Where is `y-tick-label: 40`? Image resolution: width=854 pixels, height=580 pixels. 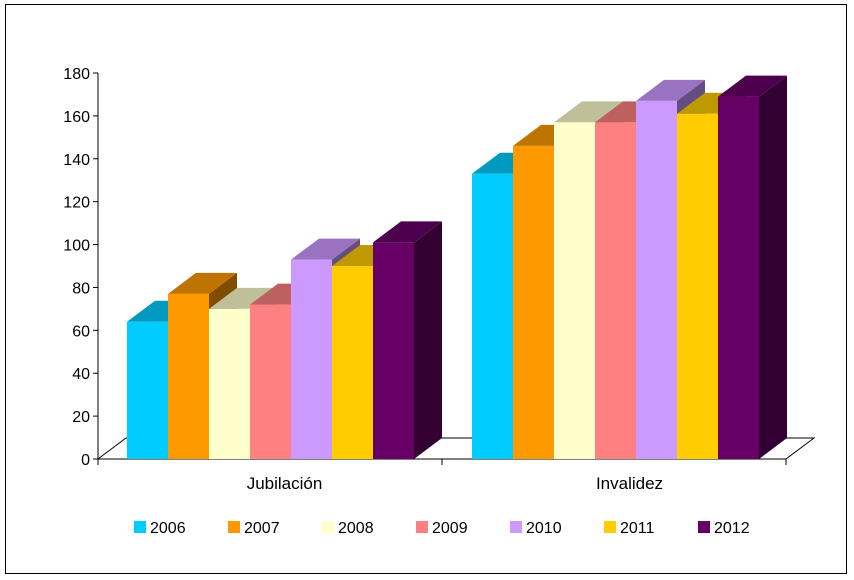 y-tick-label: 40 is located at coordinates (81, 374).